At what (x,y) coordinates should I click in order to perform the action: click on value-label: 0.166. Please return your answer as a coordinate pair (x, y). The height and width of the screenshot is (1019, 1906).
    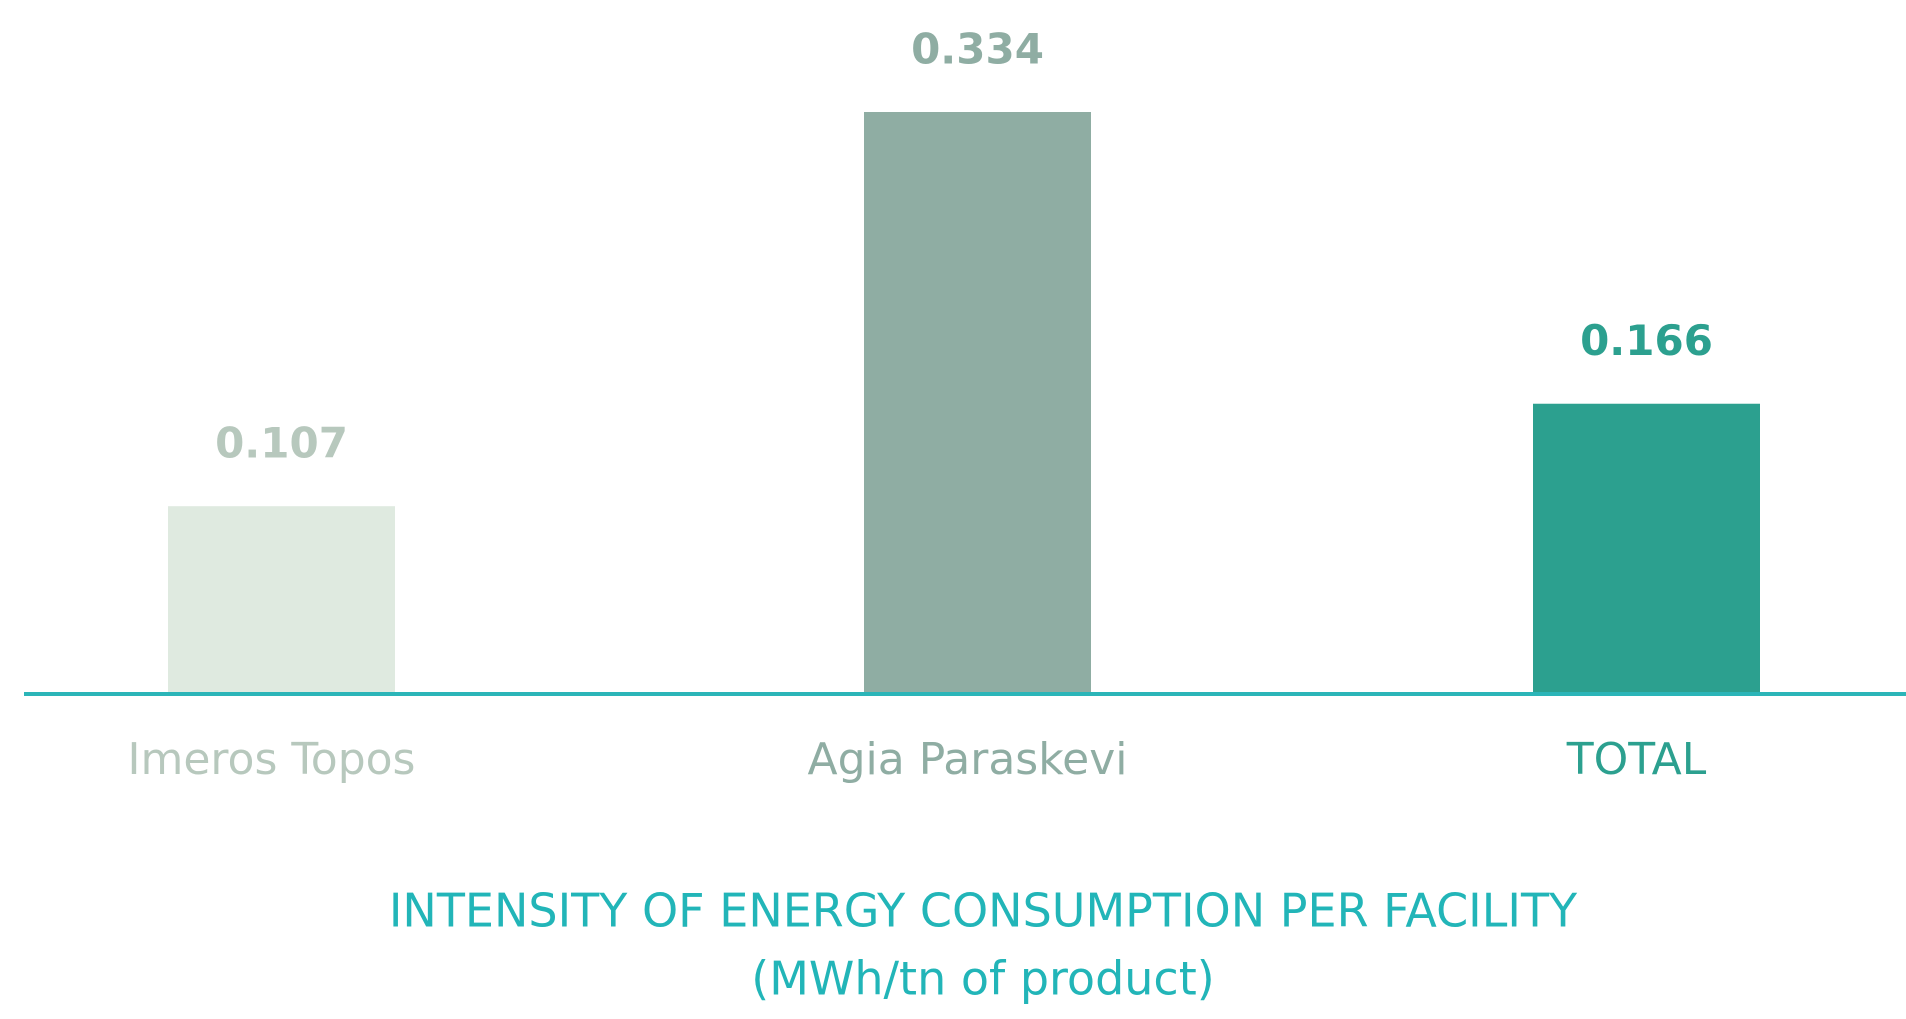
    Looking at the image, I should click on (1646, 340).